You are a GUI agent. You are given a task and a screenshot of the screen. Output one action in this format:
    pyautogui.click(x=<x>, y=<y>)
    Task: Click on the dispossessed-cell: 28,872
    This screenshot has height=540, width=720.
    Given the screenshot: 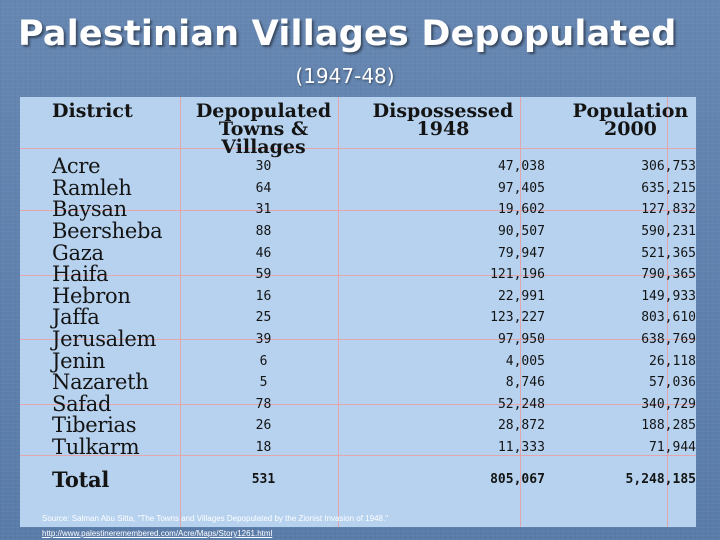 What is the action you would take?
    pyautogui.click(x=521, y=426)
    